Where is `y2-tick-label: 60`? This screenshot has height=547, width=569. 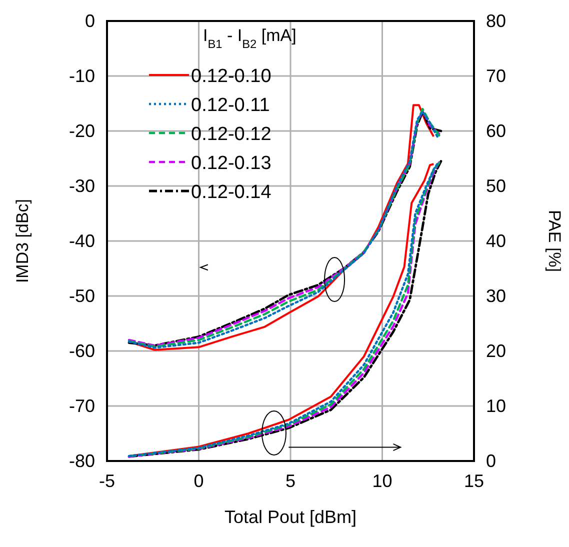 y2-tick-label: 60 is located at coordinates (496, 131).